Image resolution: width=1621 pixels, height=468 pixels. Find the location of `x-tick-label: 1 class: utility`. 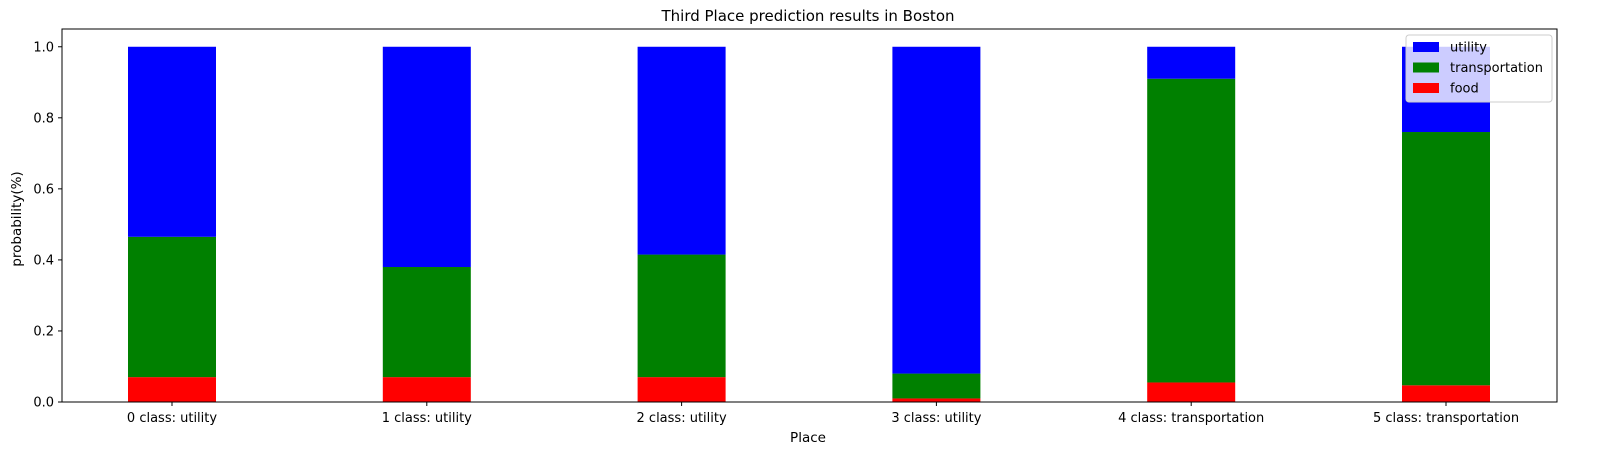

x-tick-label: 1 class: utility is located at coordinates (427, 418).